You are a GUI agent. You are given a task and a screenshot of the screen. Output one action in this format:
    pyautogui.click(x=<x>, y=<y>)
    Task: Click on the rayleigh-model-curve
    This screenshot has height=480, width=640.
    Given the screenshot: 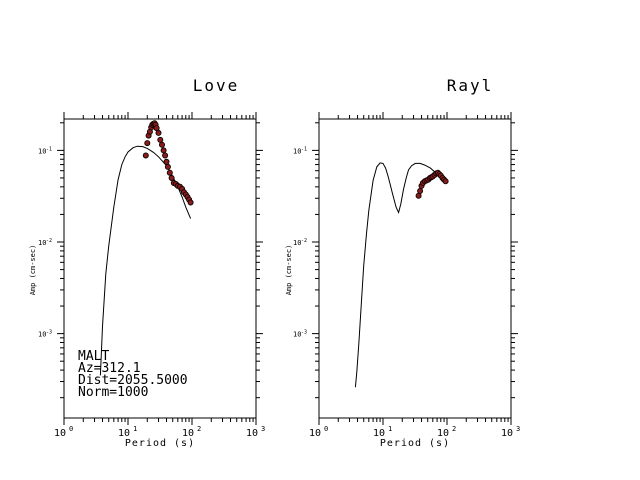 What is the action you would take?
    pyautogui.click(x=400, y=275)
    